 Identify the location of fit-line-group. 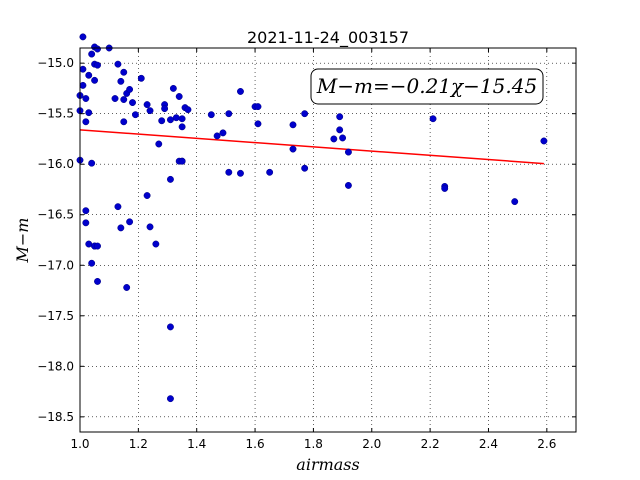
(311, 147).